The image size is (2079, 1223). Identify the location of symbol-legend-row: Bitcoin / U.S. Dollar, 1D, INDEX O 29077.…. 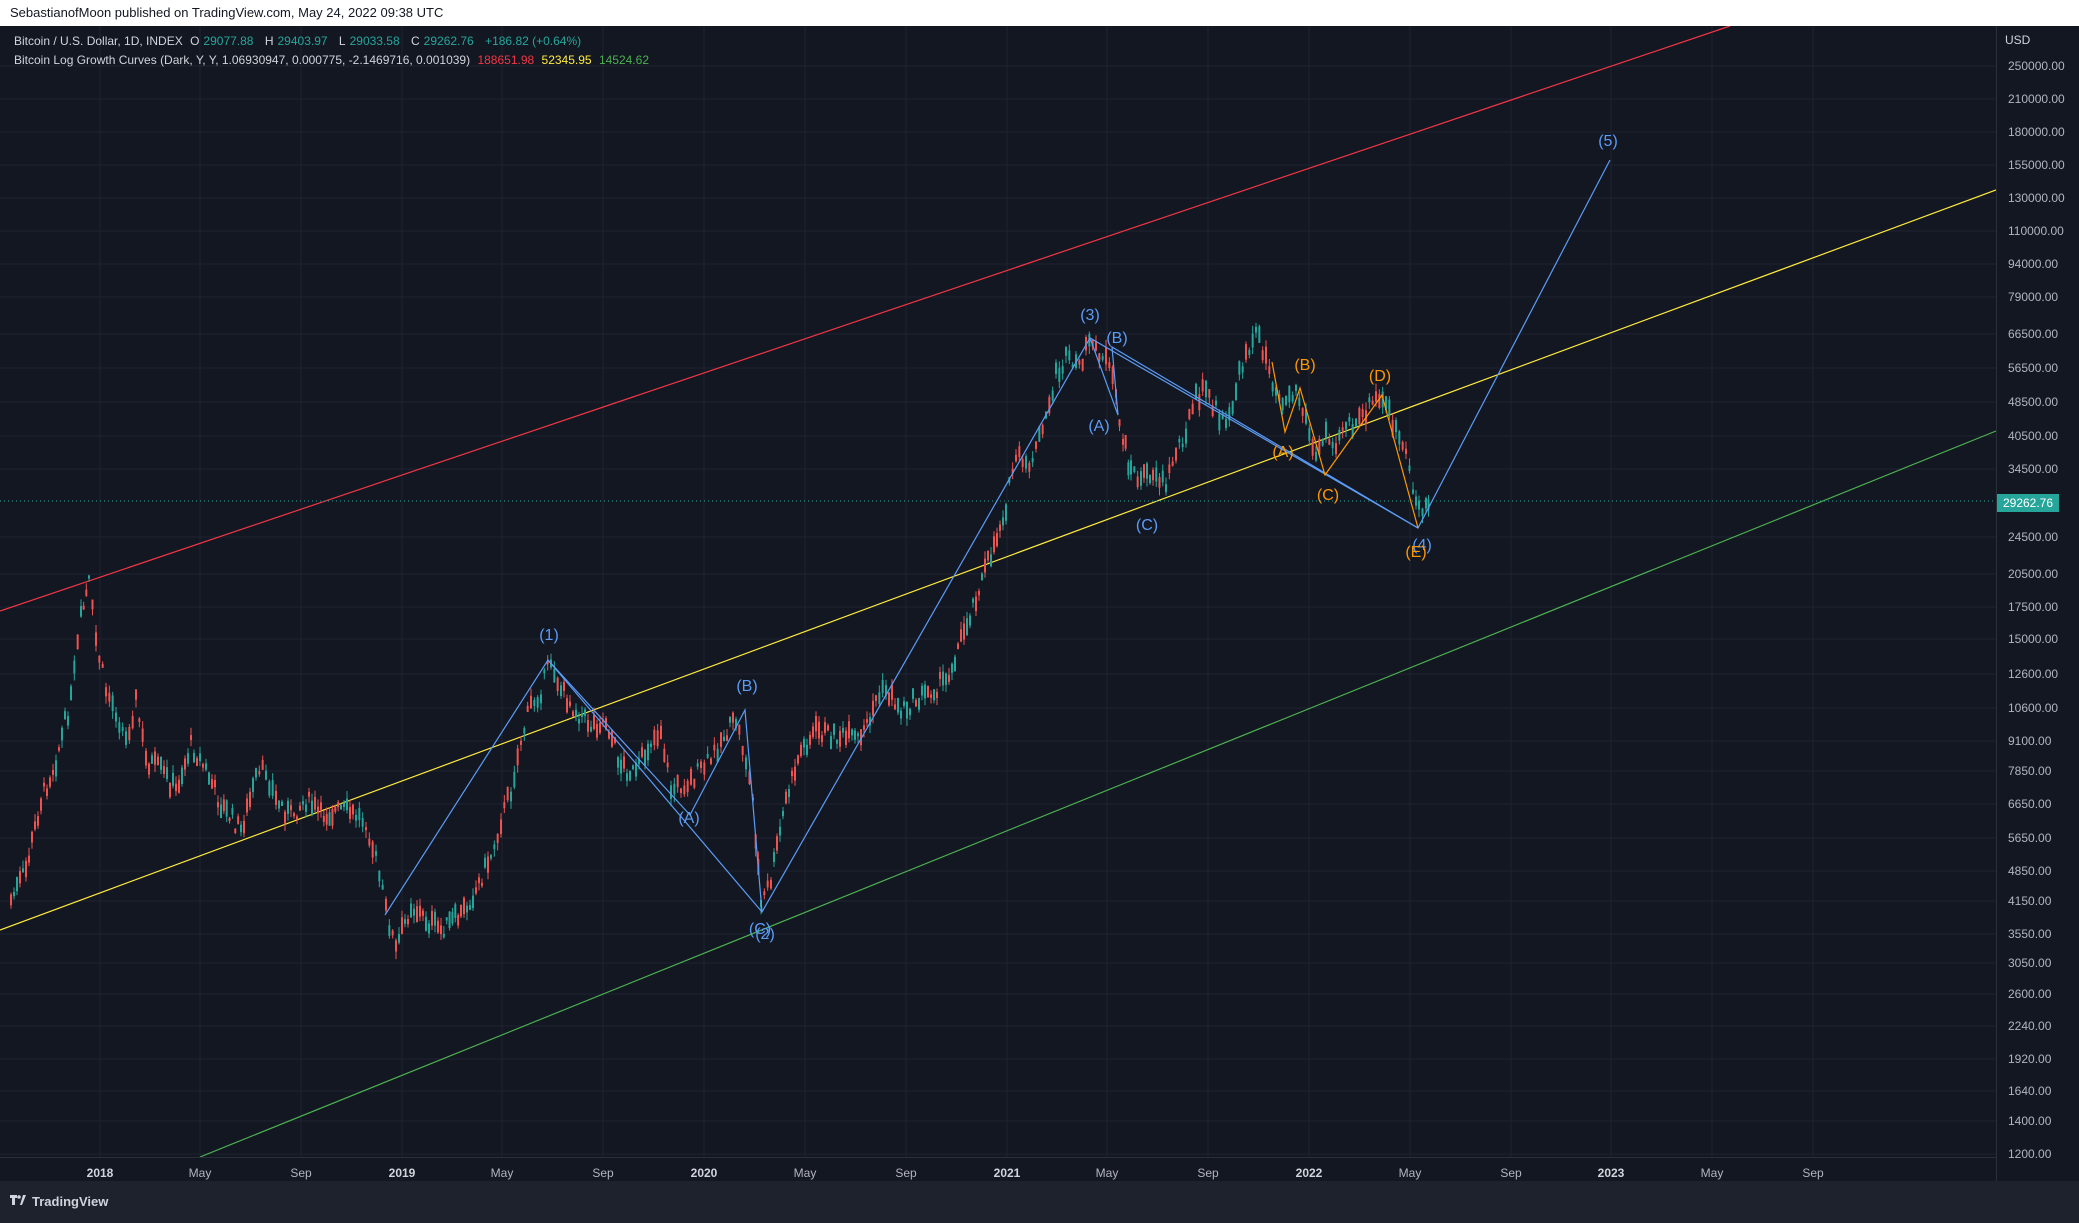
(333, 41).